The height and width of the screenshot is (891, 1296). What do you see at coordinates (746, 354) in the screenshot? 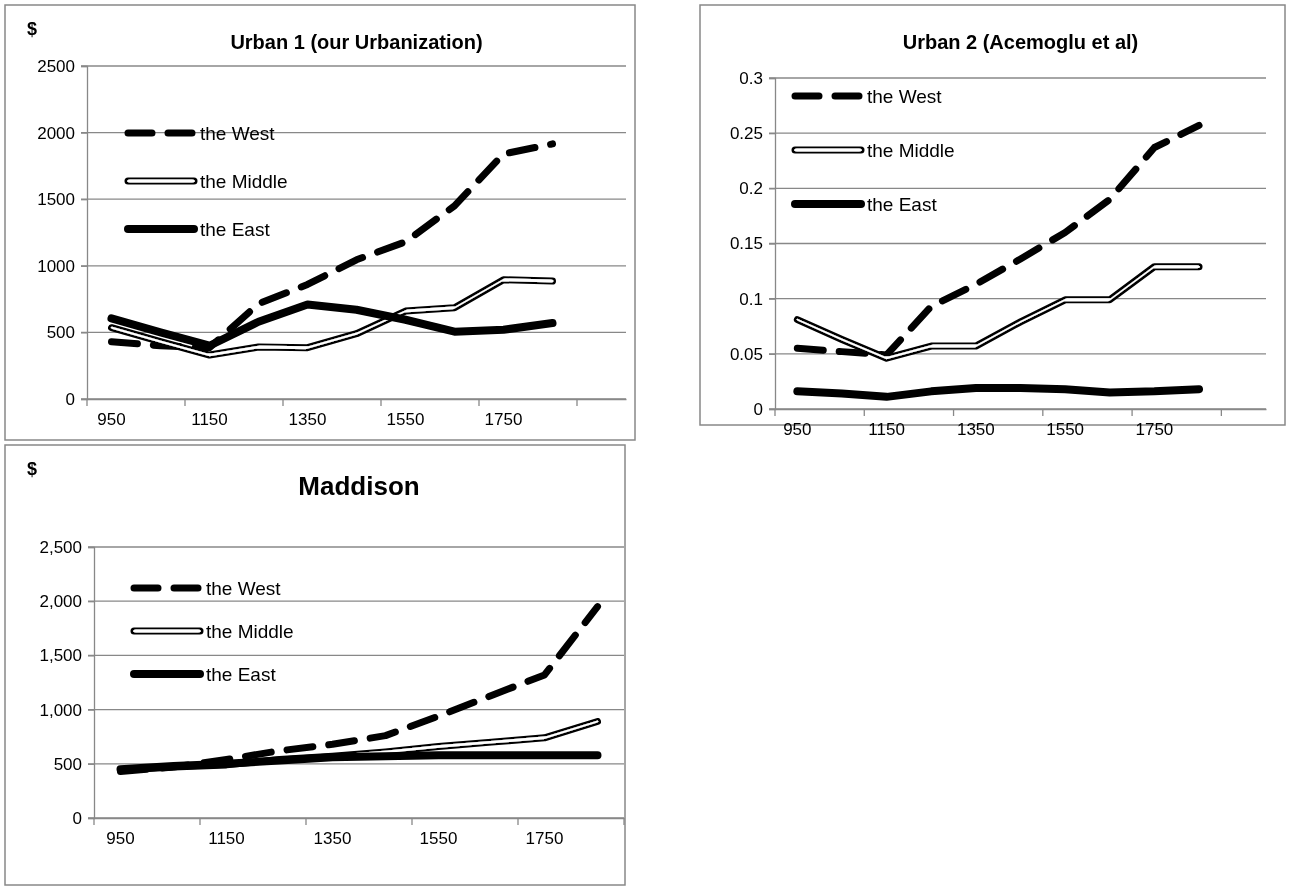
I see `y-tick-label: 0.05` at bounding box center [746, 354].